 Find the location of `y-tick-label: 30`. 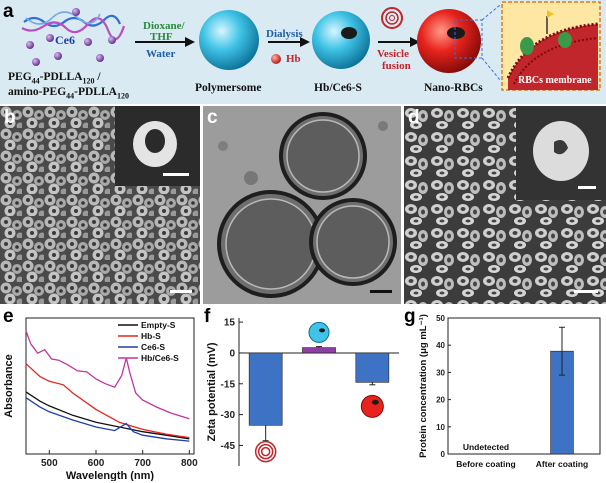

y-tick-label: 30 is located at coordinates (440, 372).